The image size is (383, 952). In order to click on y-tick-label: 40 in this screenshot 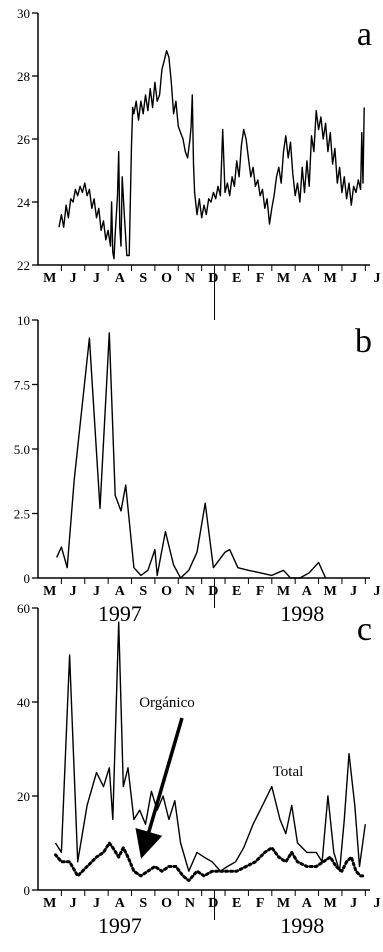, I will do `click(23, 702)`.